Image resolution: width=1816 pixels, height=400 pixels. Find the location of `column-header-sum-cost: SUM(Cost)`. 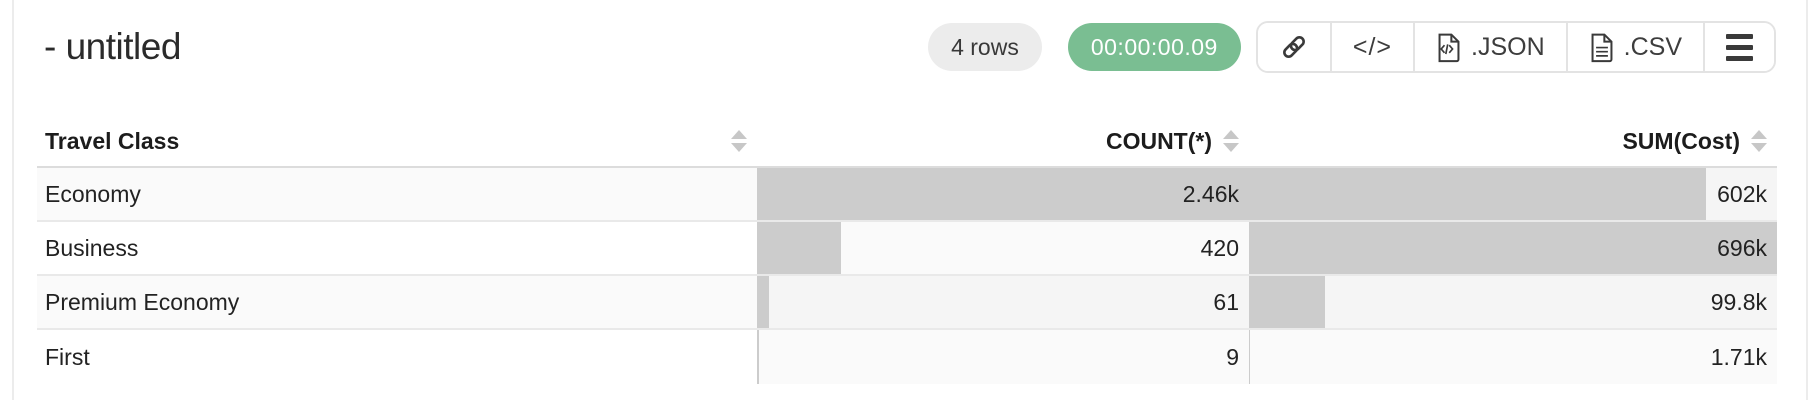

column-header-sum-cost: SUM(Cost) is located at coordinates (1513, 141).